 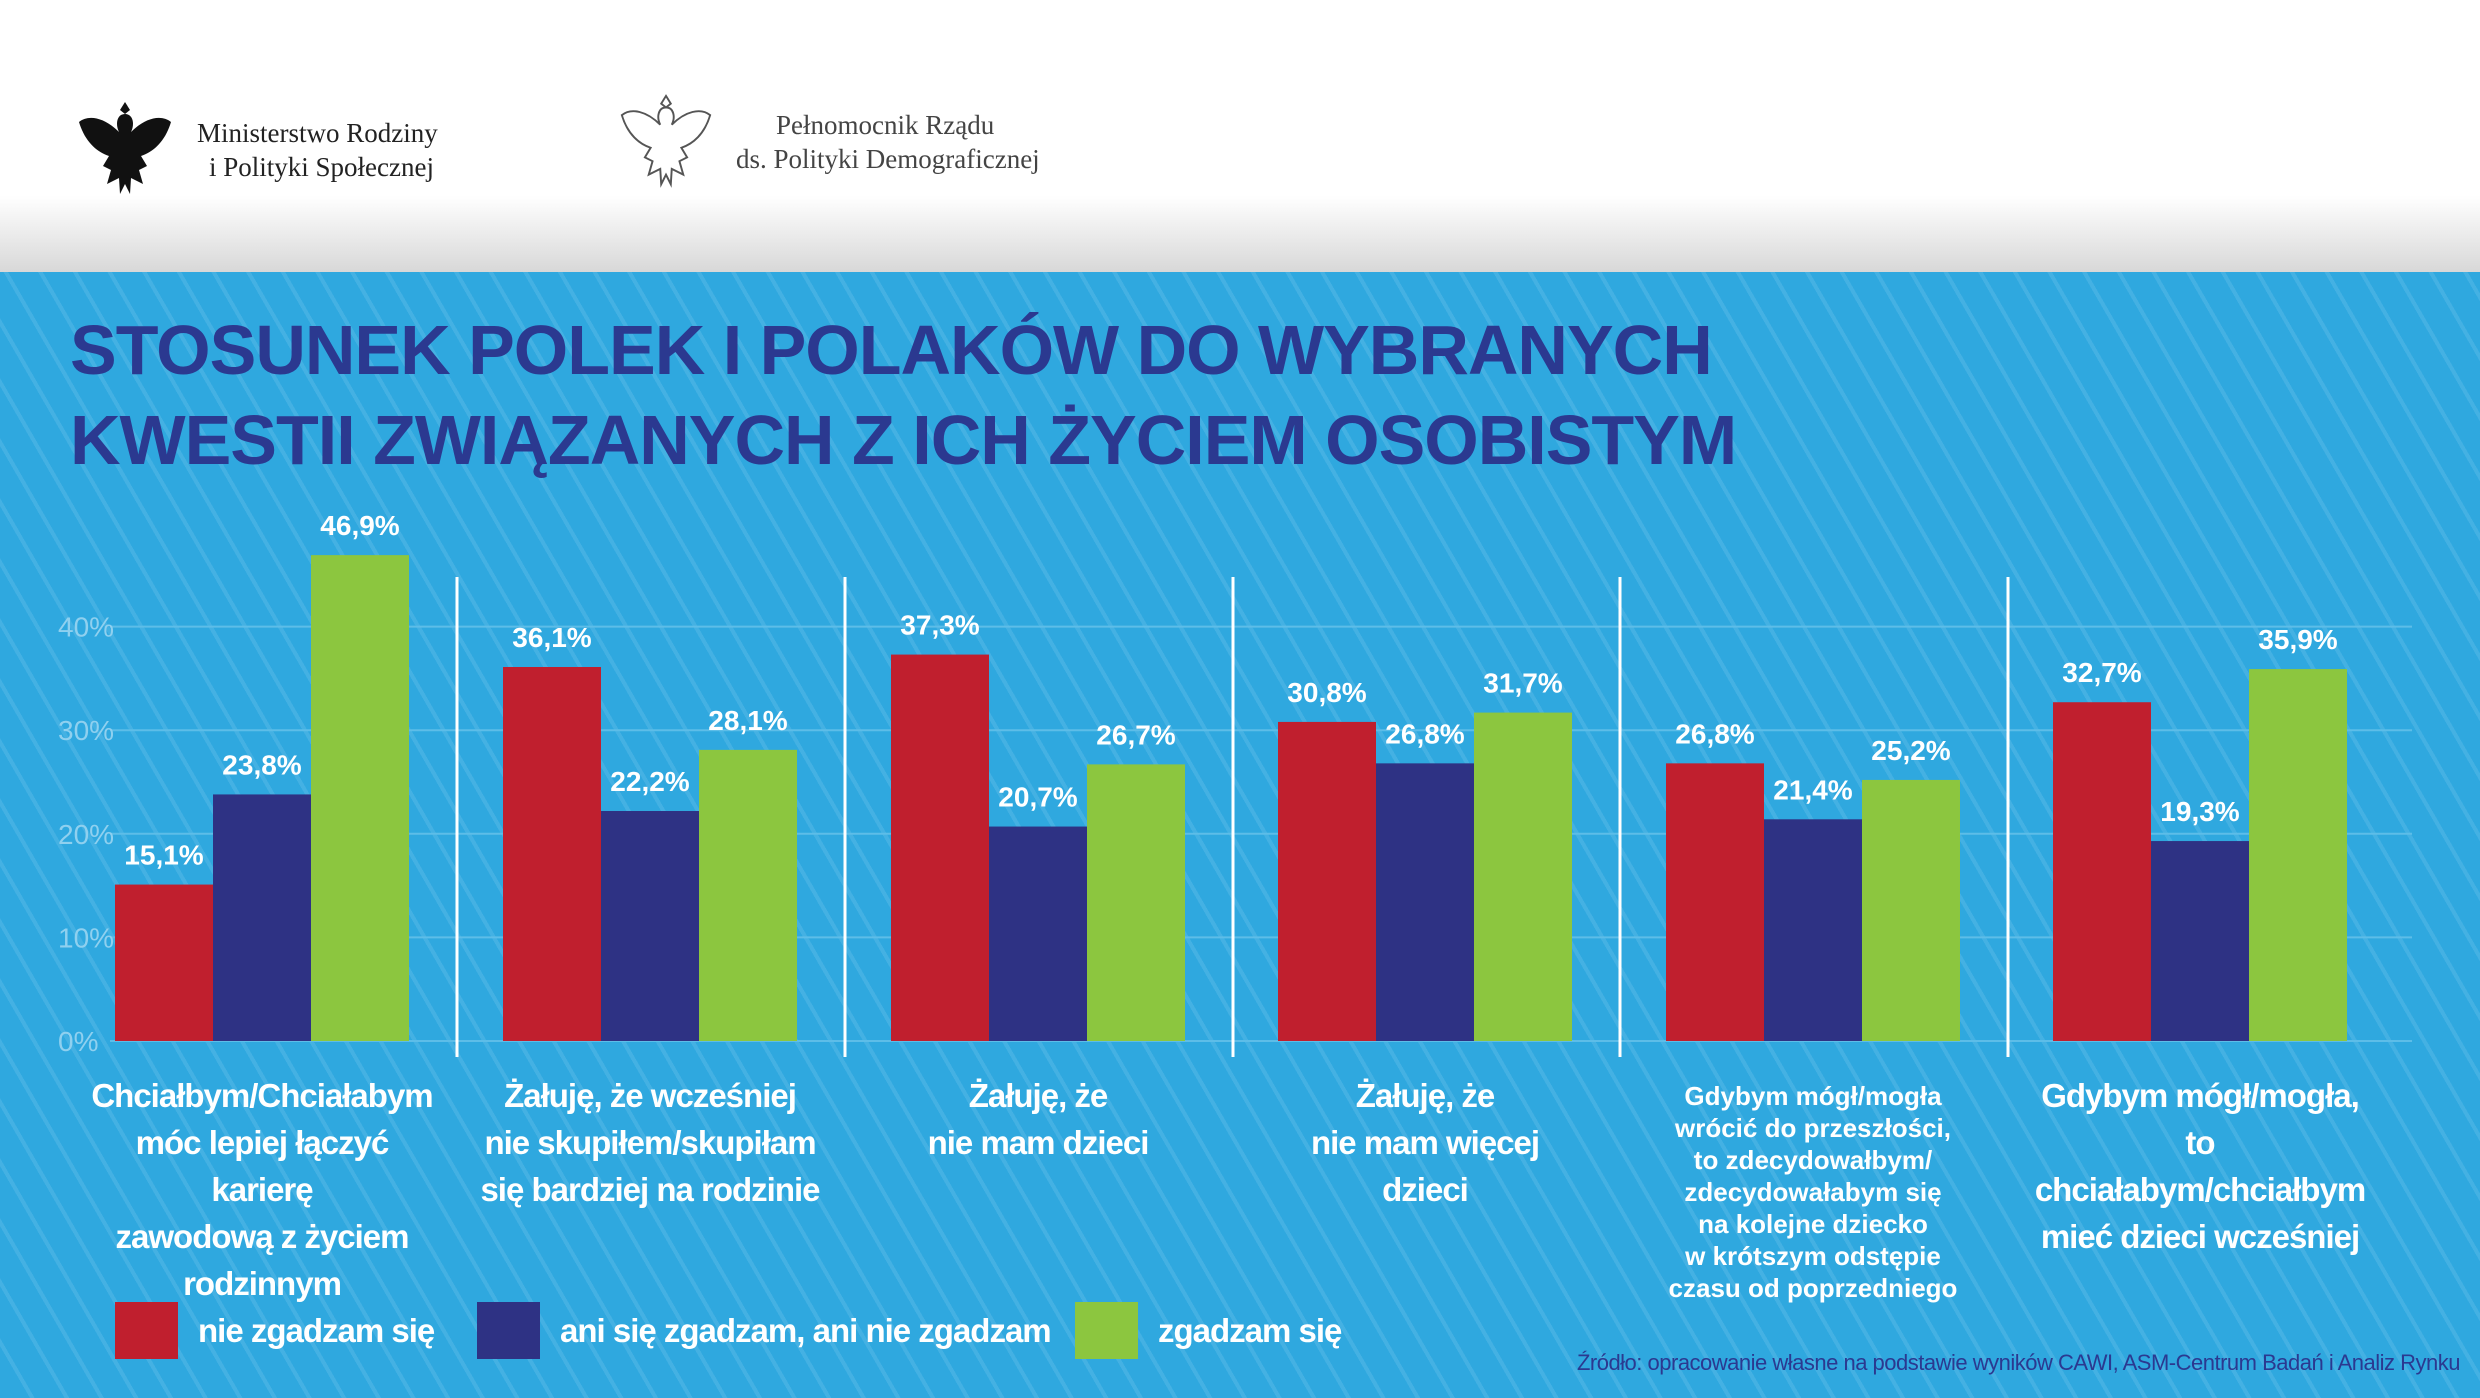 What do you see at coordinates (1135, 734) in the screenshot?
I see `data-label: 26,7%` at bounding box center [1135, 734].